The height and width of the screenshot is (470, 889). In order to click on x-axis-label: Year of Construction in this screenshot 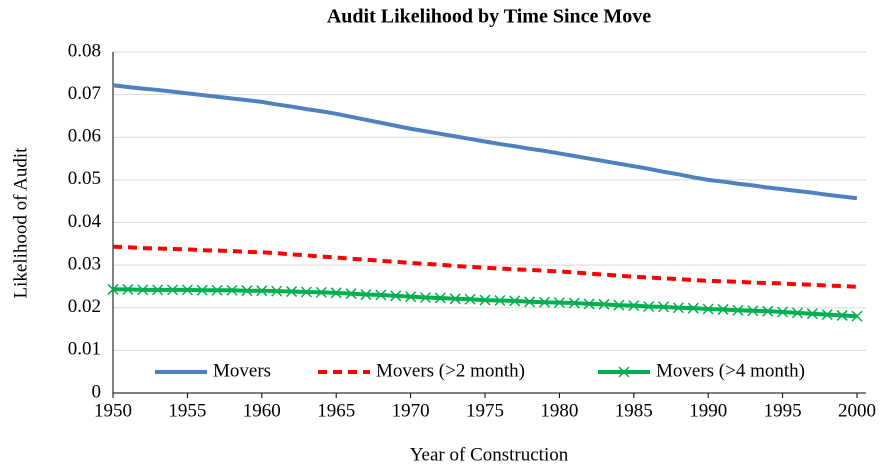, I will do `click(489, 454)`.